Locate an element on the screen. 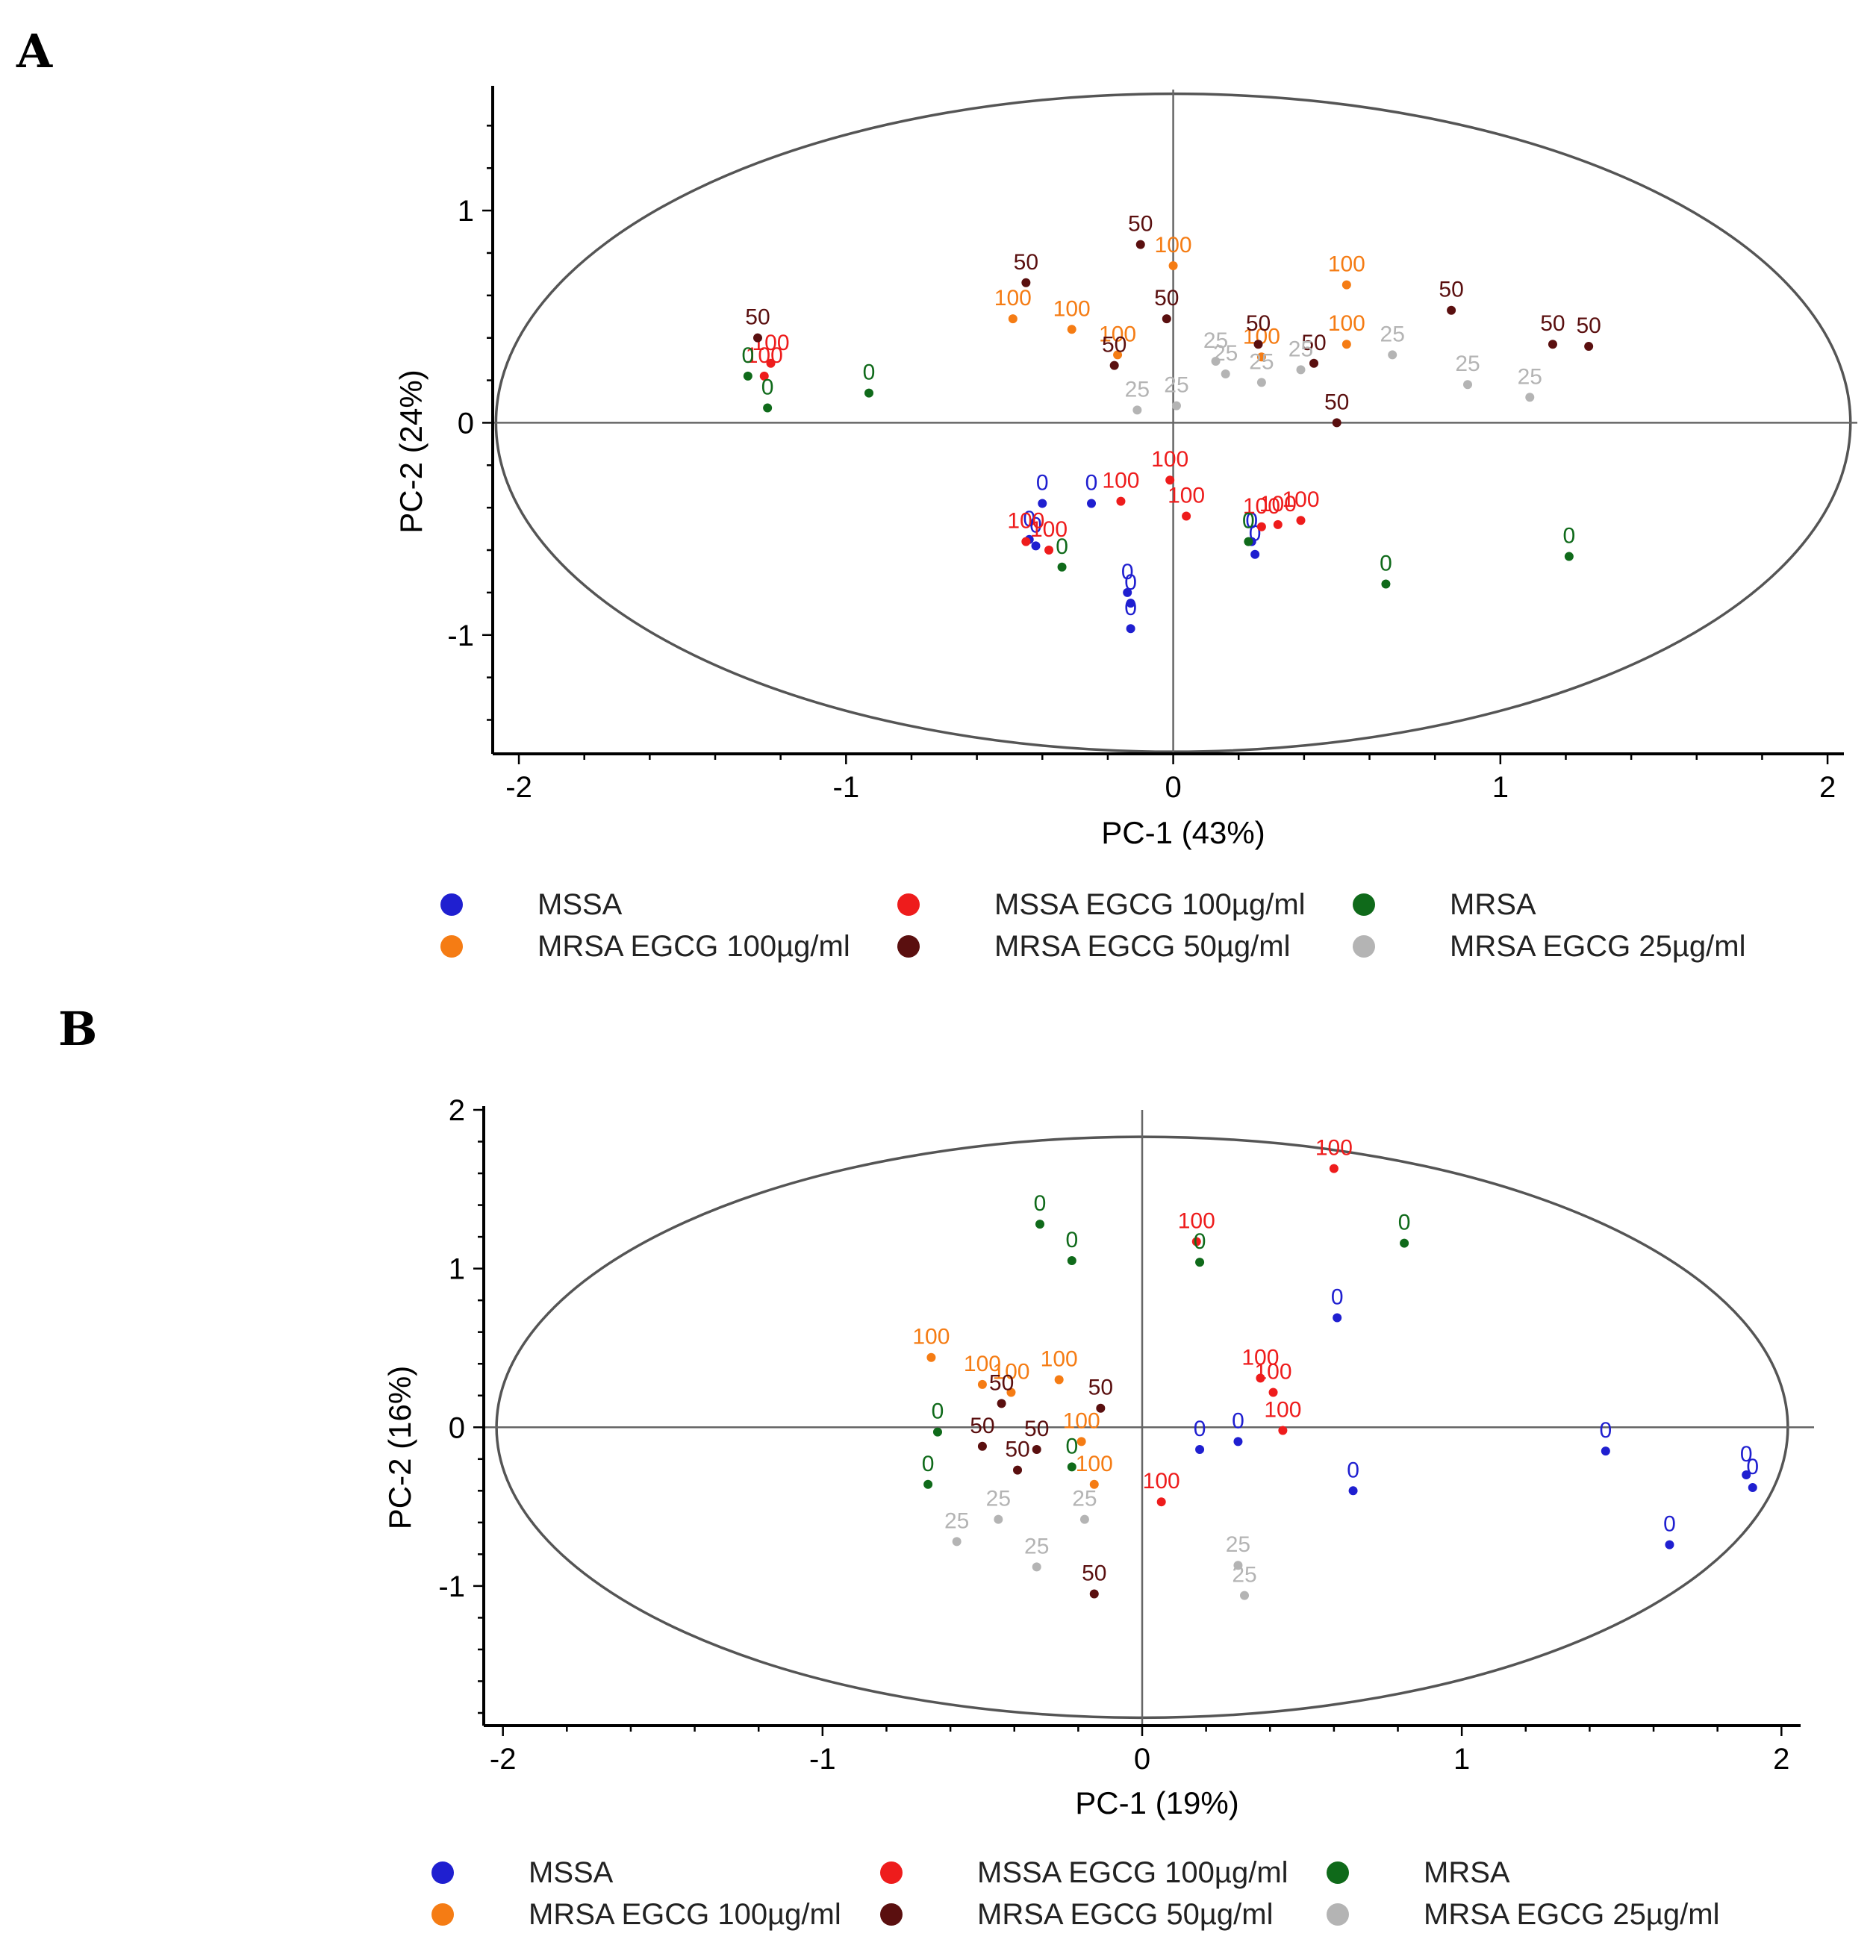 The image size is (1876, 1960). legend-label: MRSA EGCG 100µg/ml is located at coordinates (693, 946).